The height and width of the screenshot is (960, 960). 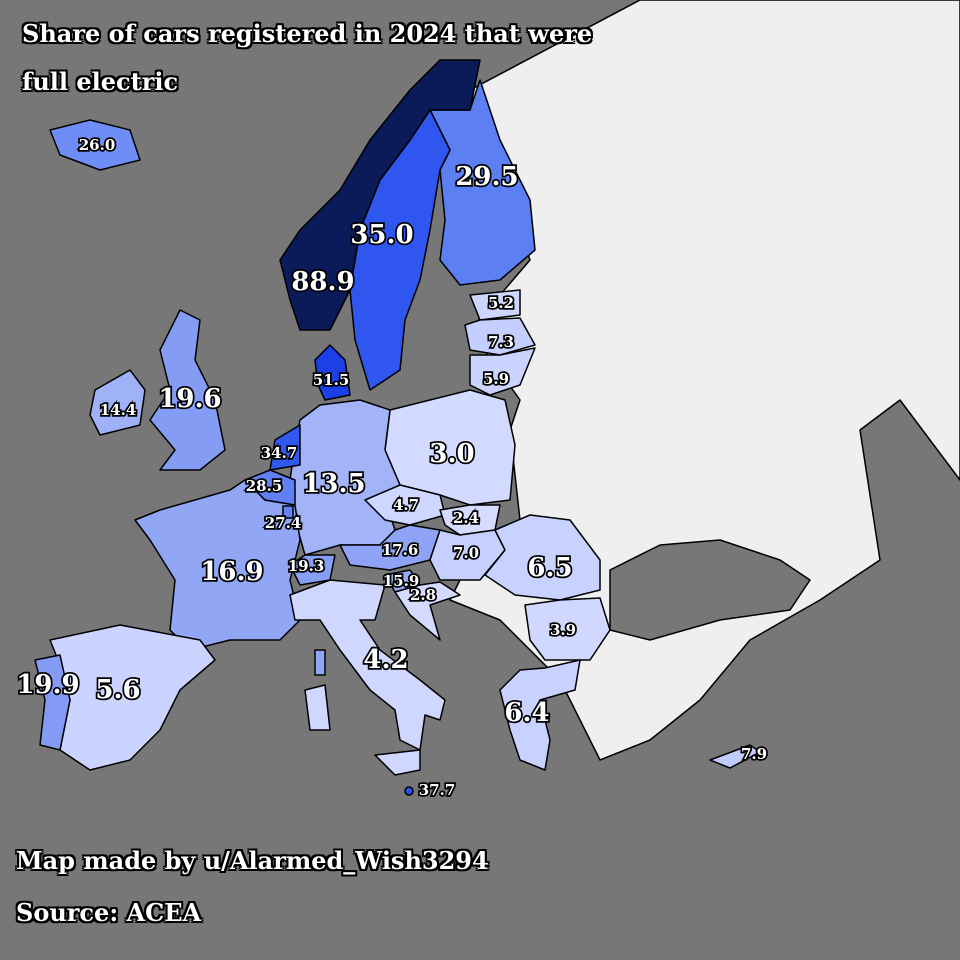 What do you see at coordinates (385, 660) in the screenshot?
I see `value-label: 4.2` at bounding box center [385, 660].